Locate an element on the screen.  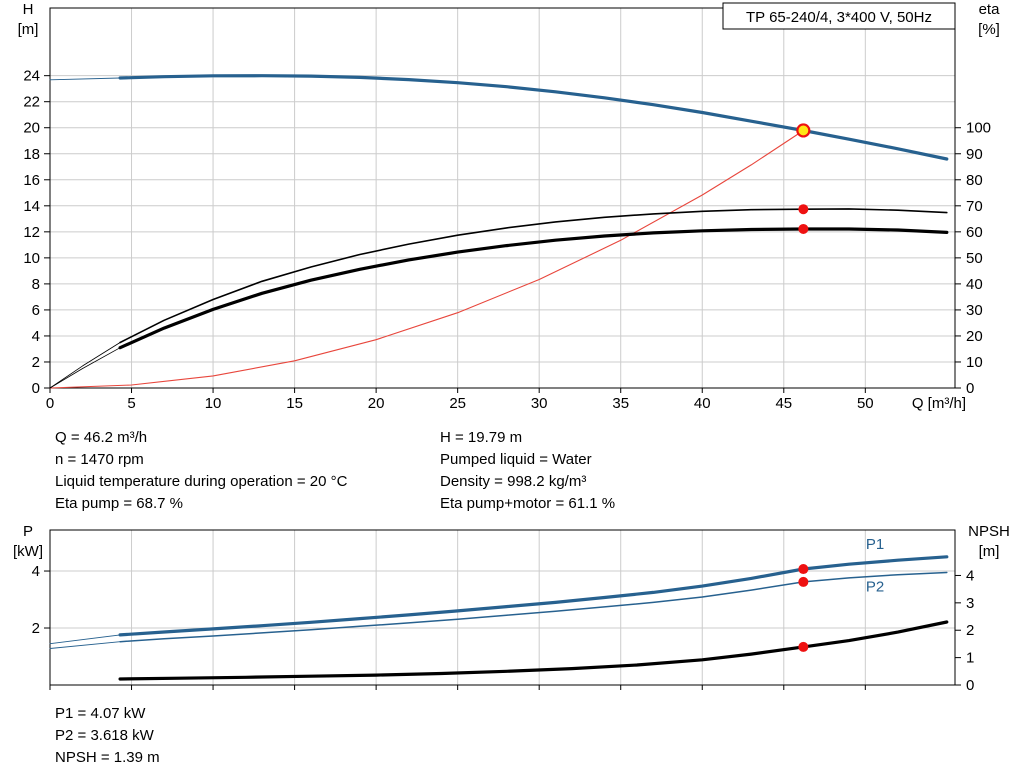
p2-extension is located at coordinates (85, 645).